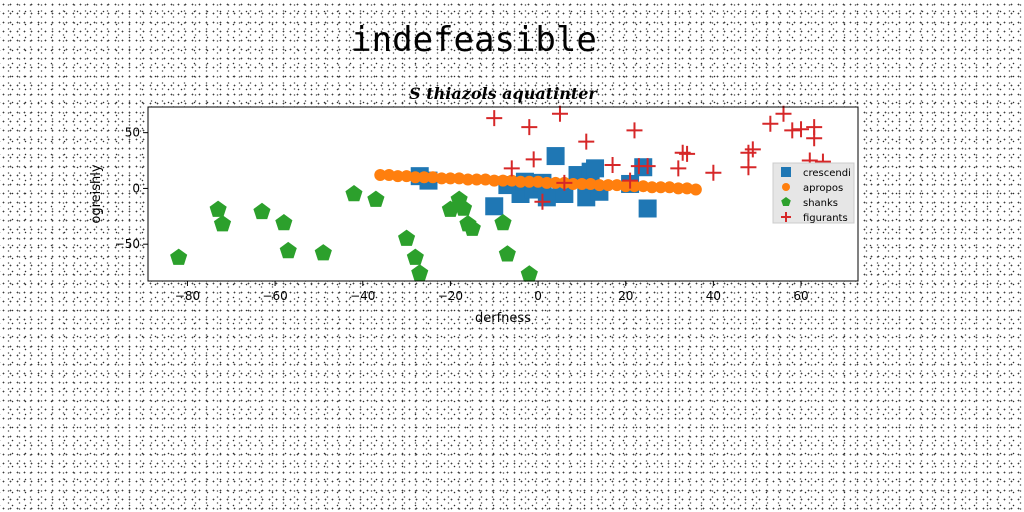 The height and width of the screenshot is (512, 1024). What do you see at coordinates (450, 296) in the screenshot?
I see `x-tick-label: −20` at bounding box center [450, 296].